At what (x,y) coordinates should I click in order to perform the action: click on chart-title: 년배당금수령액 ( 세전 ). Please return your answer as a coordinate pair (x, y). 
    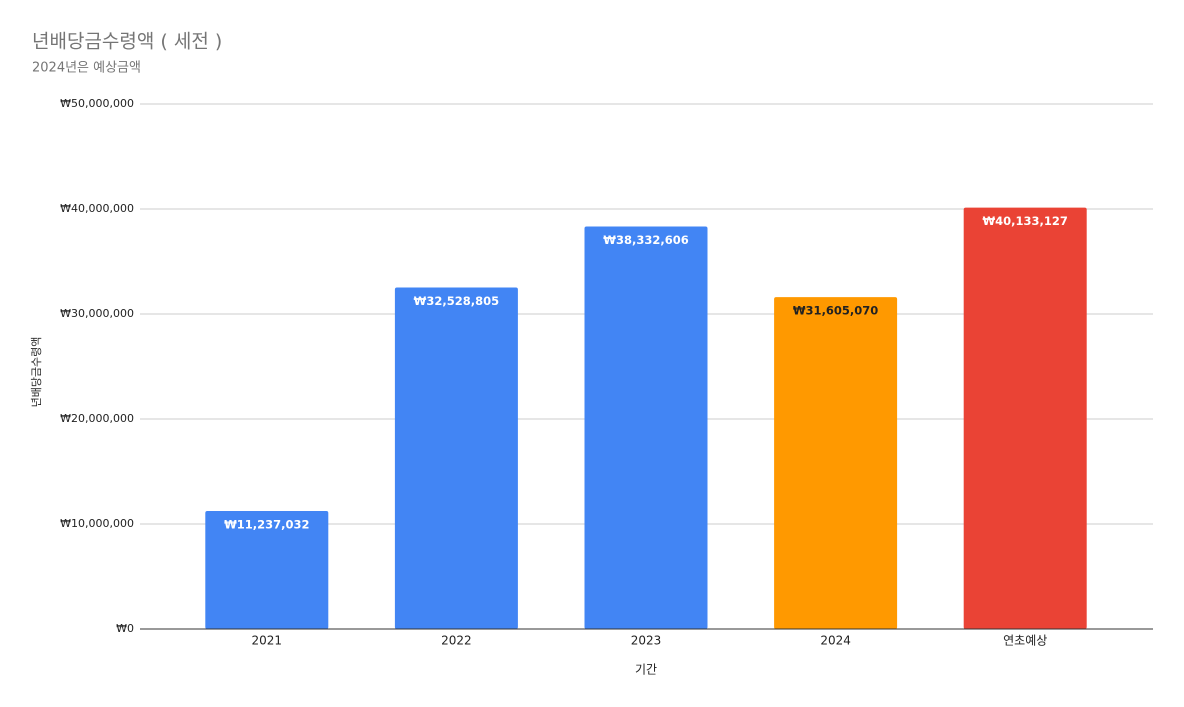
    Looking at the image, I should click on (127, 42).